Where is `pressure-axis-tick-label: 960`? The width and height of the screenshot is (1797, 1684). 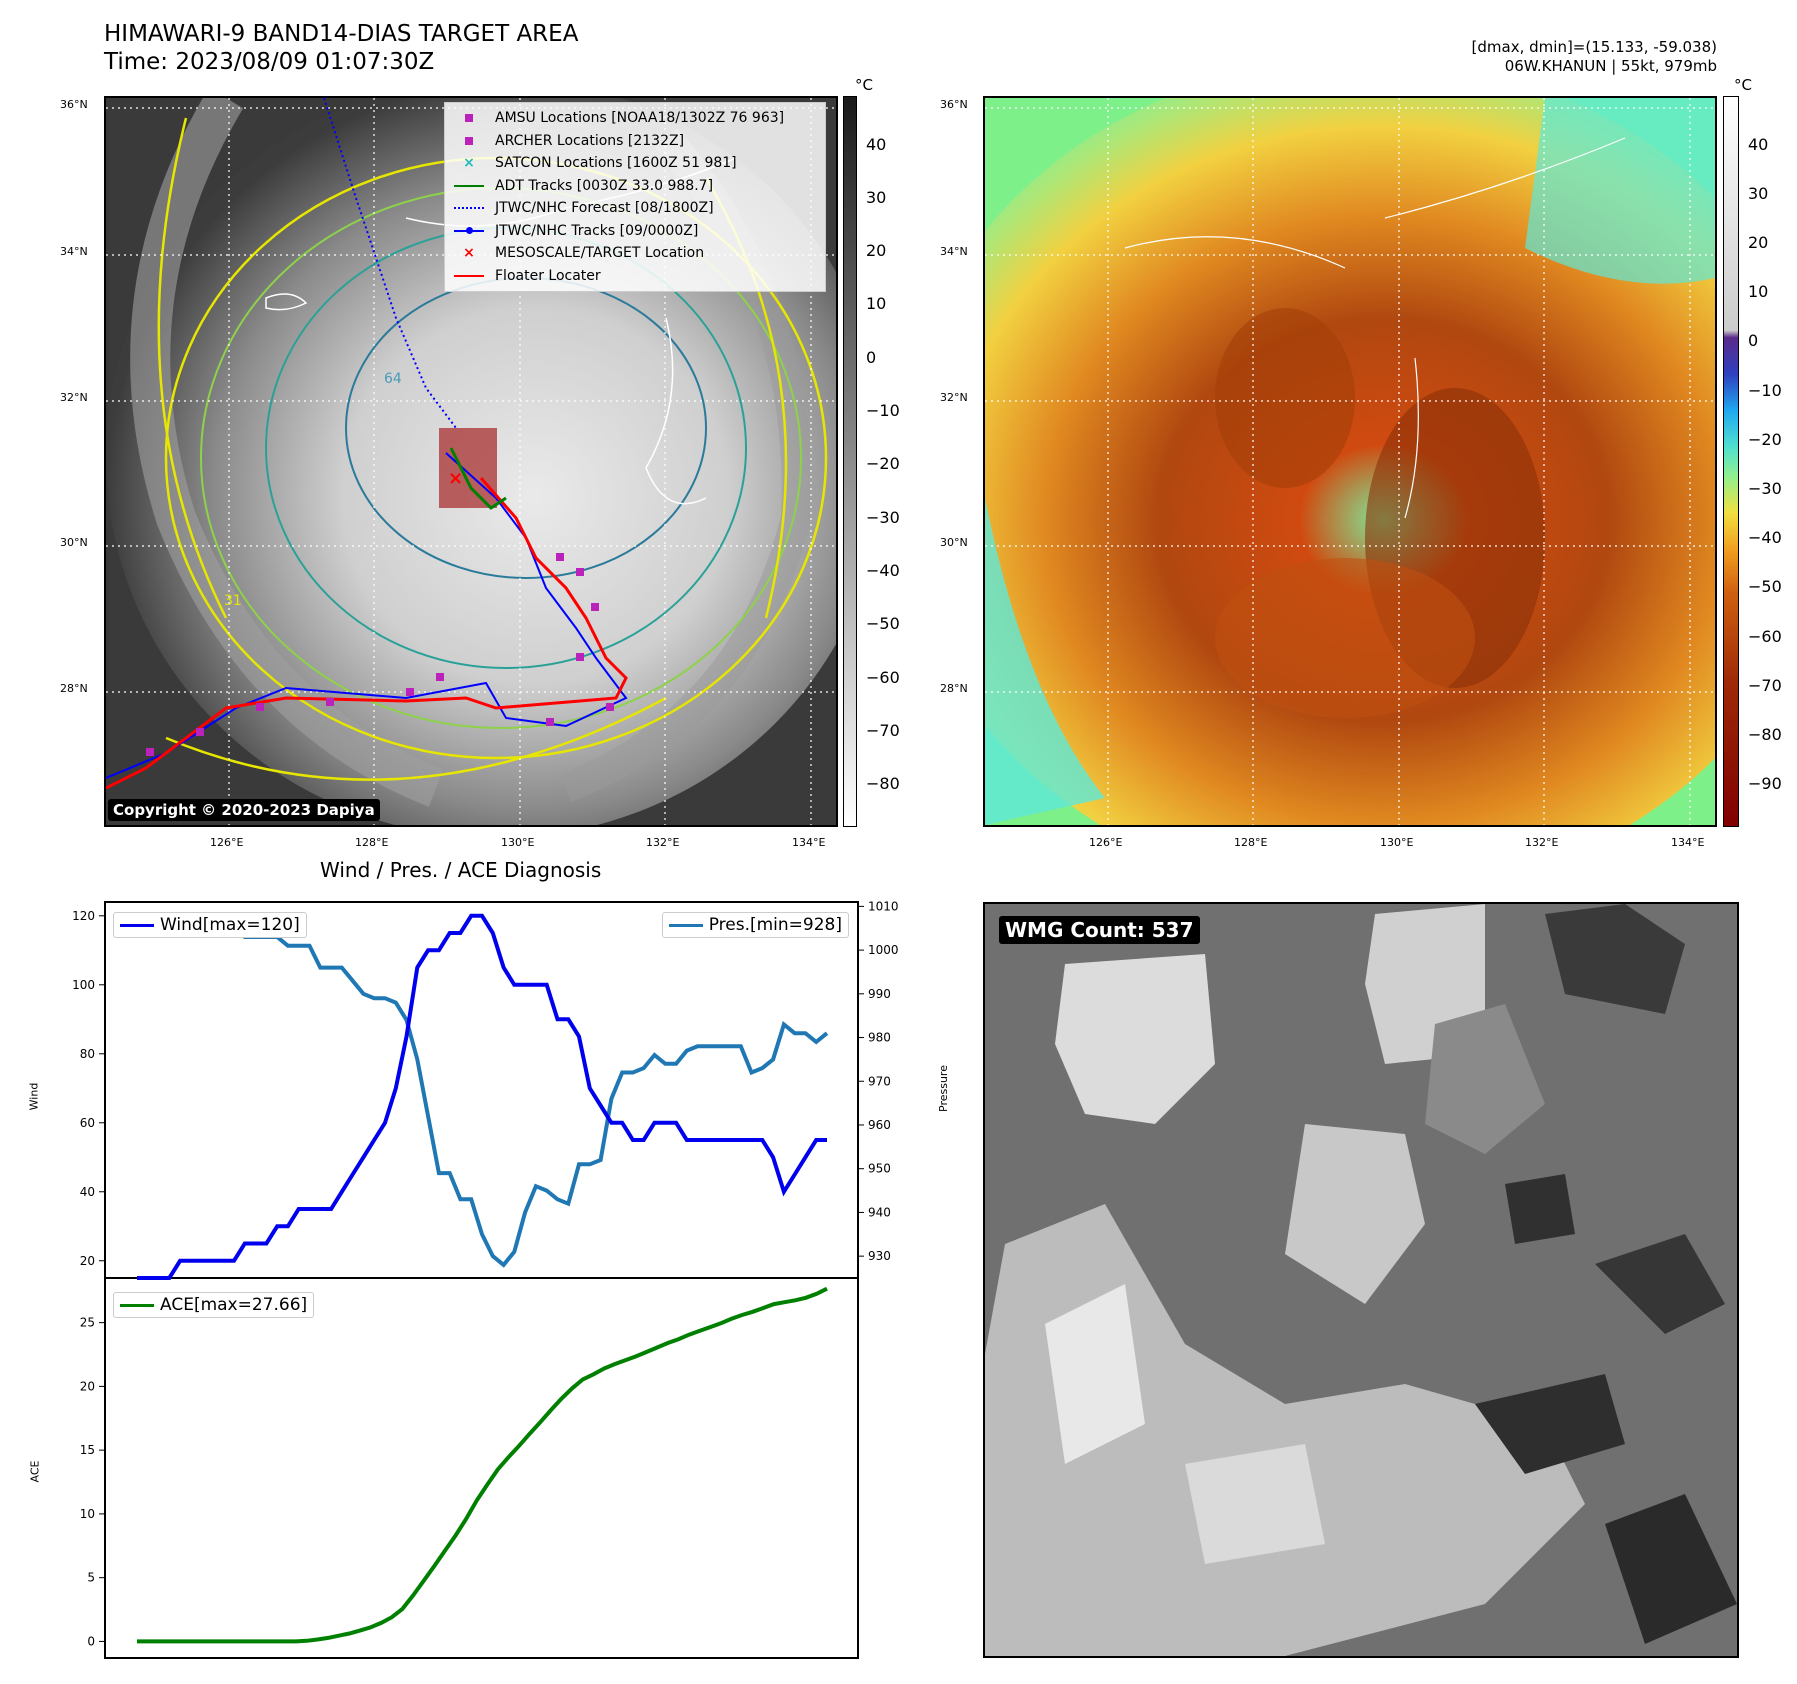 pressure-axis-tick-label: 960 is located at coordinates (879, 1125).